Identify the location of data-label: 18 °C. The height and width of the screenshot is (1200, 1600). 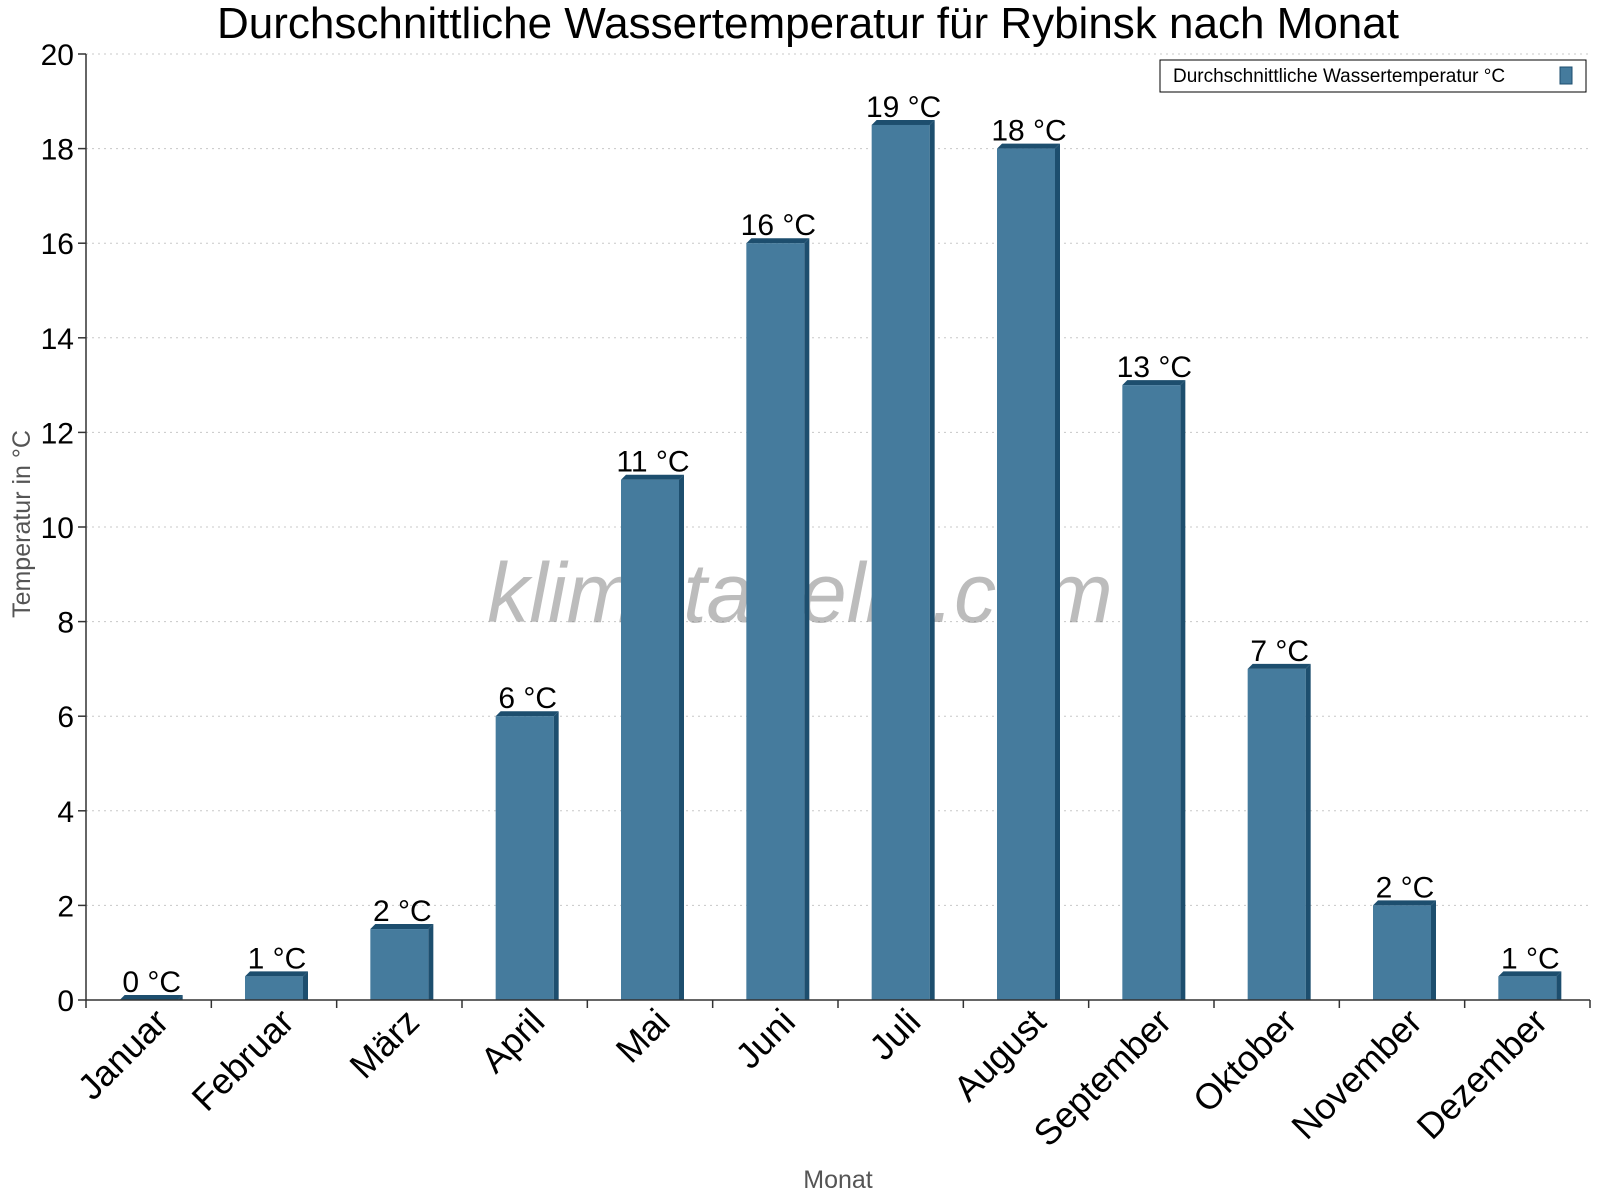
(1028, 131).